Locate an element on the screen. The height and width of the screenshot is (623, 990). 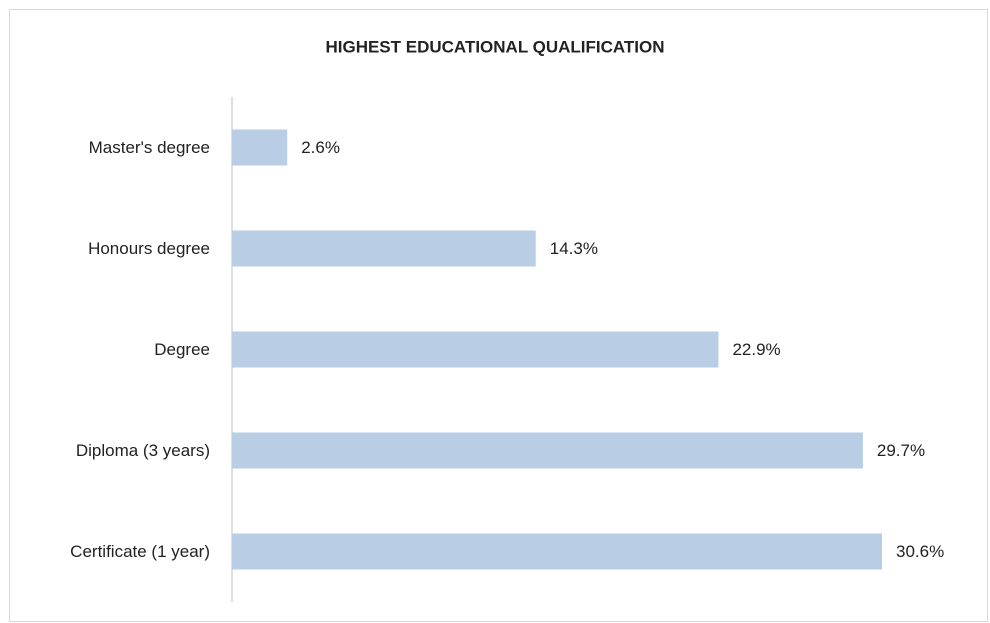
y-tick-label: Master's degree is located at coordinates (149, 147).